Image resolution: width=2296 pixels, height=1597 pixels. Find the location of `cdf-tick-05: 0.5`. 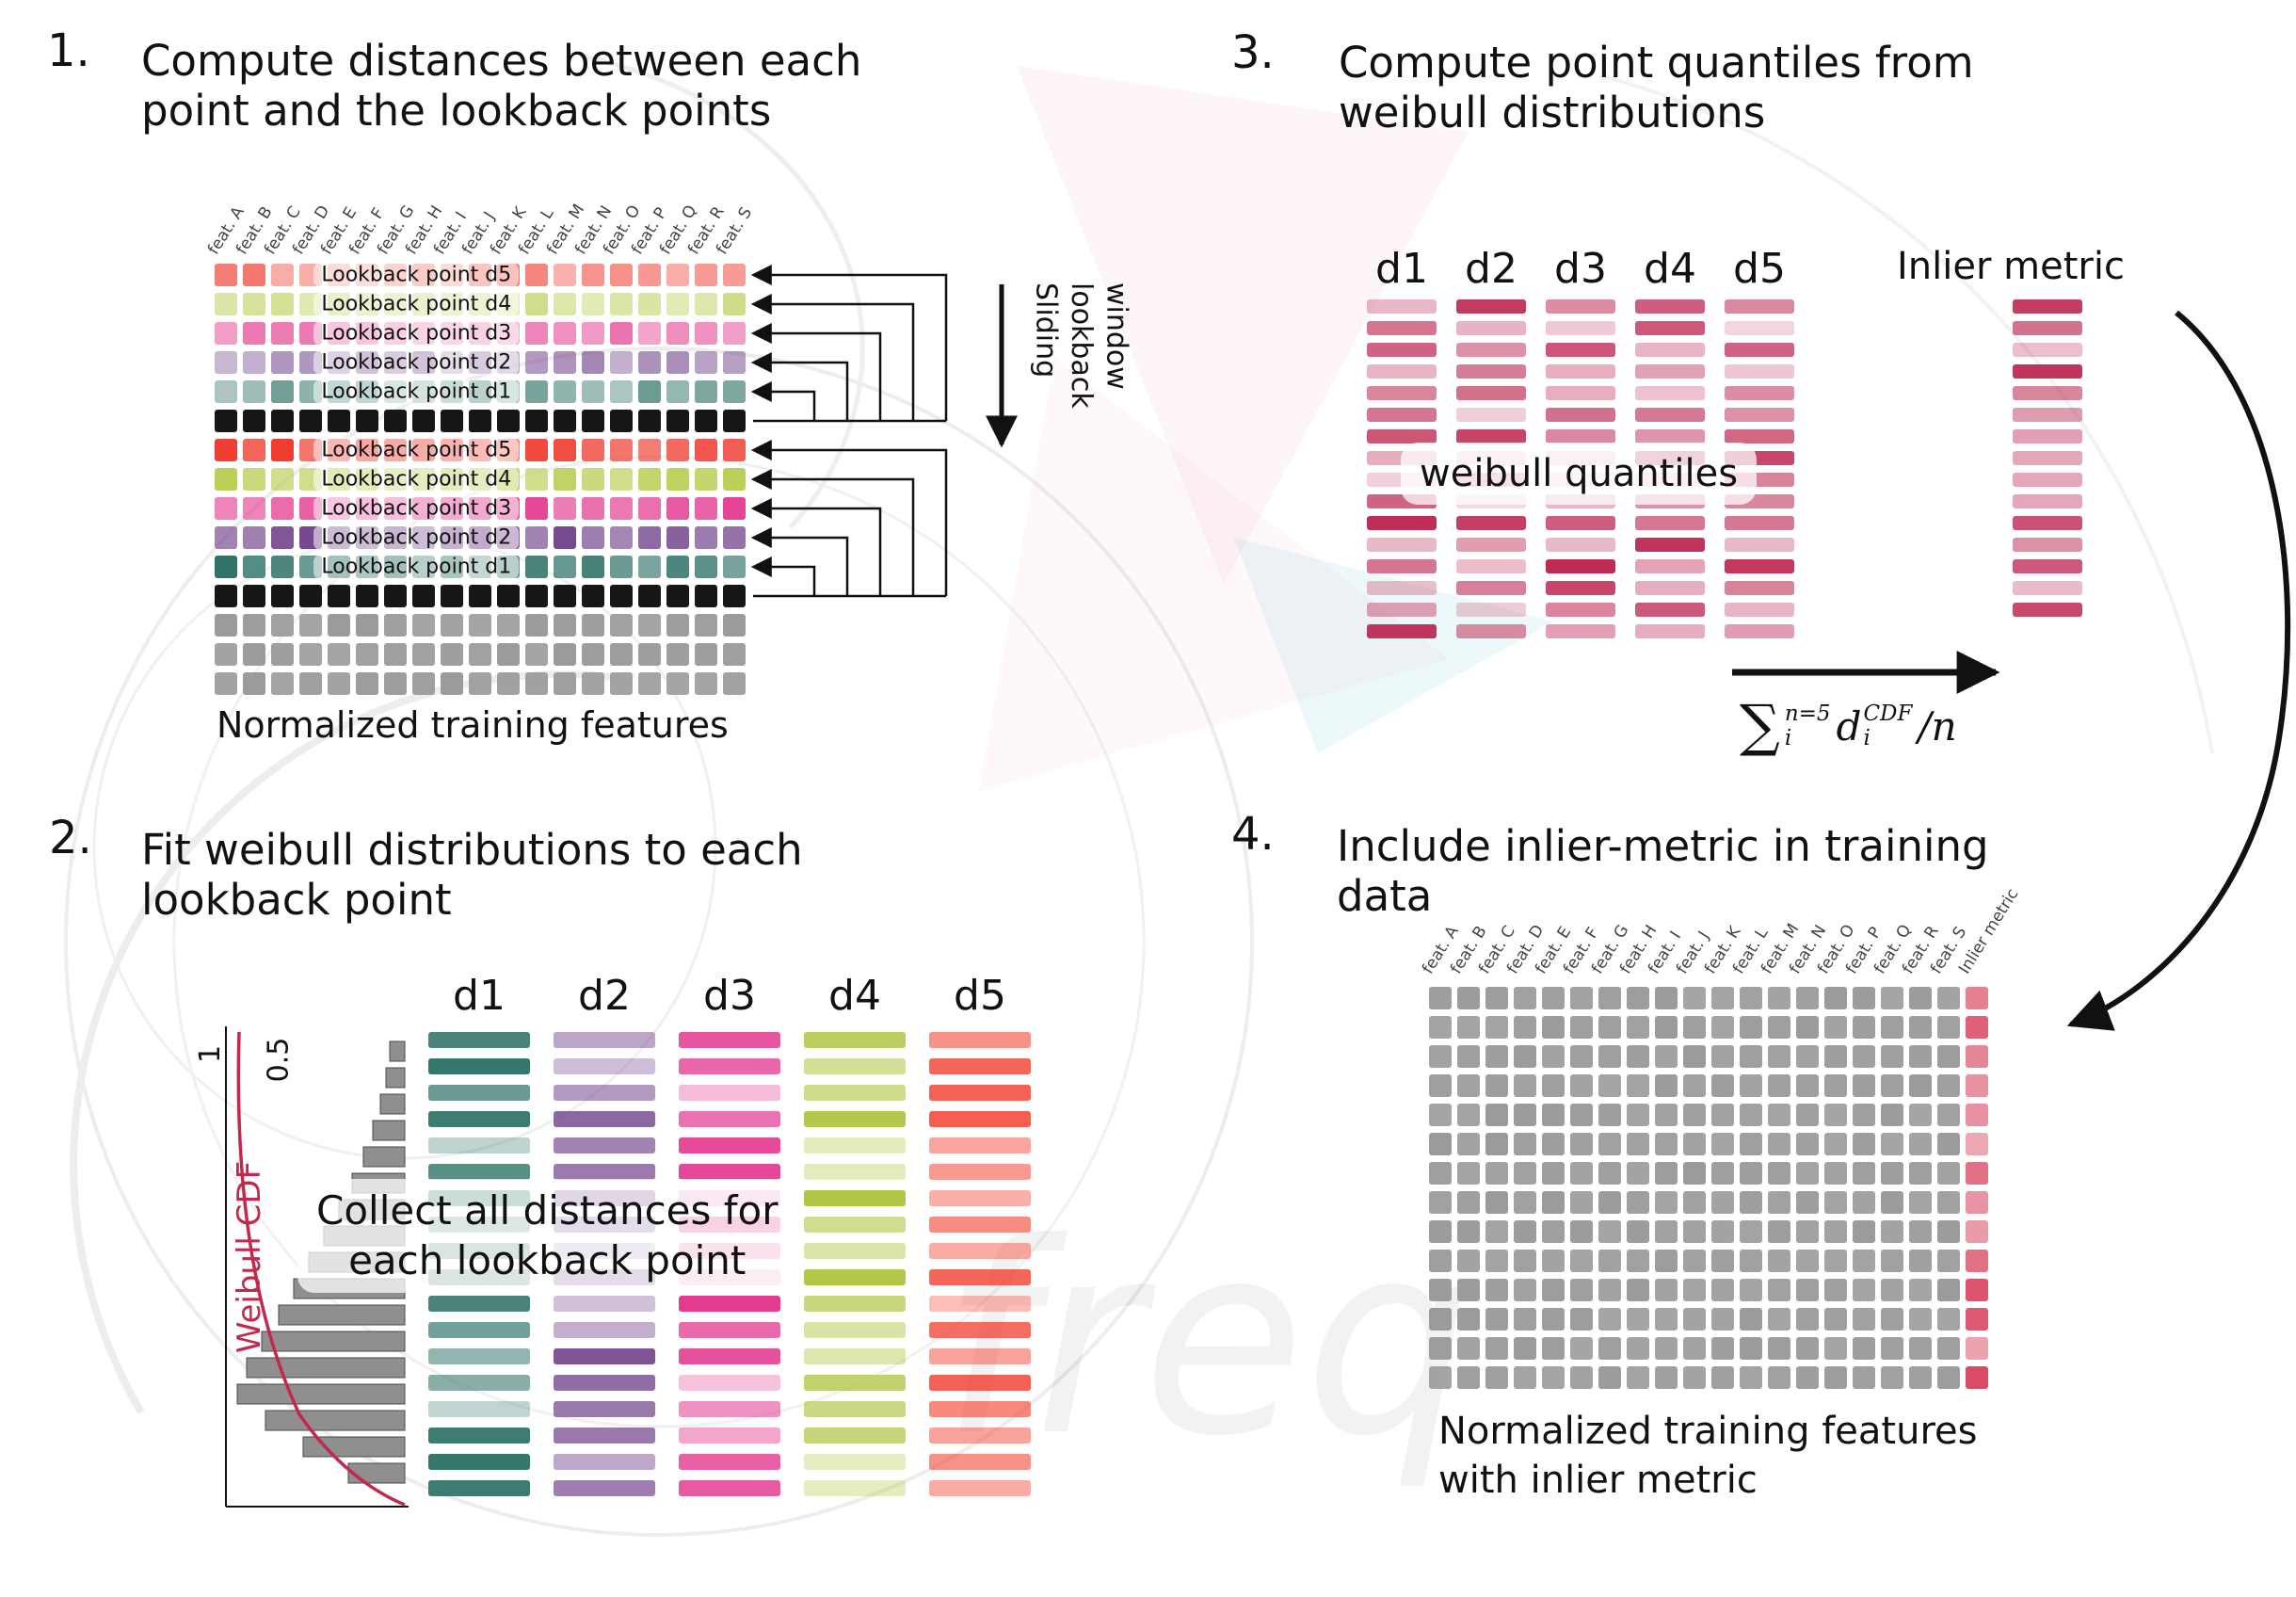

cdf-tick-05: 0.5 is located at coordinates (279, 1060).